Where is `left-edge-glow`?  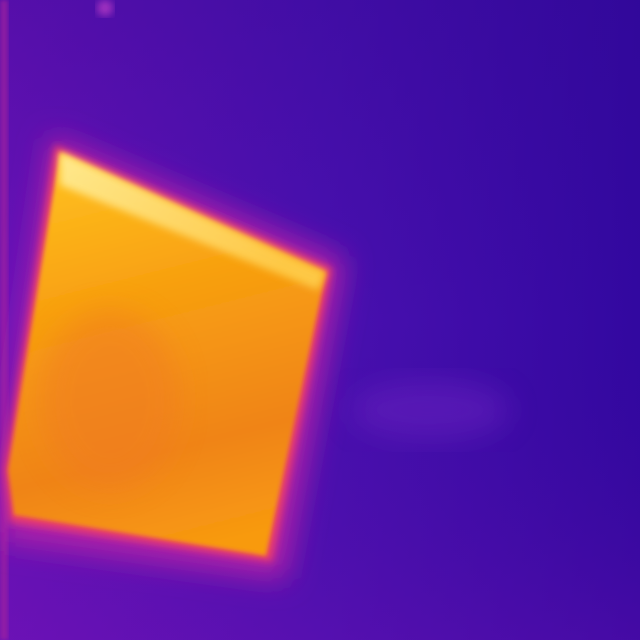
left-edge-glow is located at coordinates (4, 320).